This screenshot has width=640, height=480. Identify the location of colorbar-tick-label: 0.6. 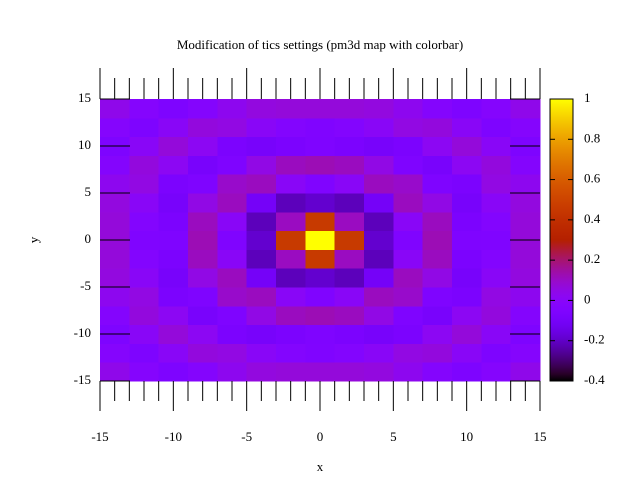
(592, 178).